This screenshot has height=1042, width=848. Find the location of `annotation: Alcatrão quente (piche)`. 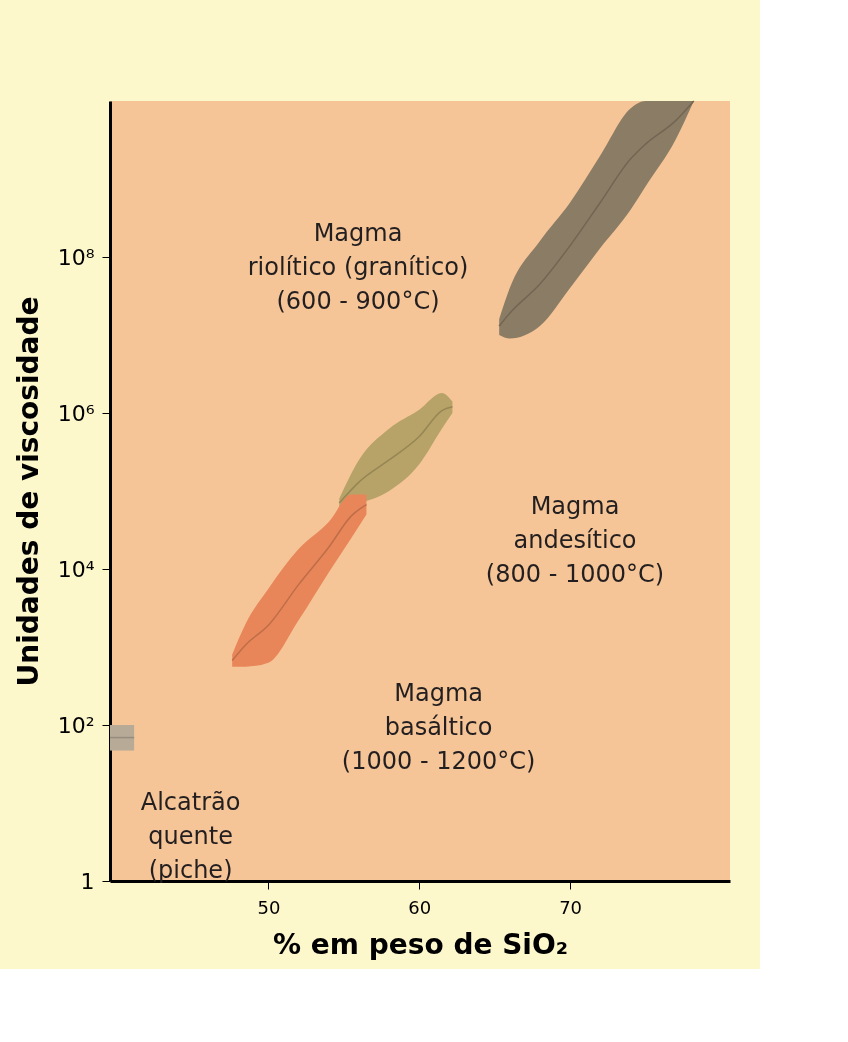

annotation: Alcatrão quente (piche) is located at coordinates (190, 836).